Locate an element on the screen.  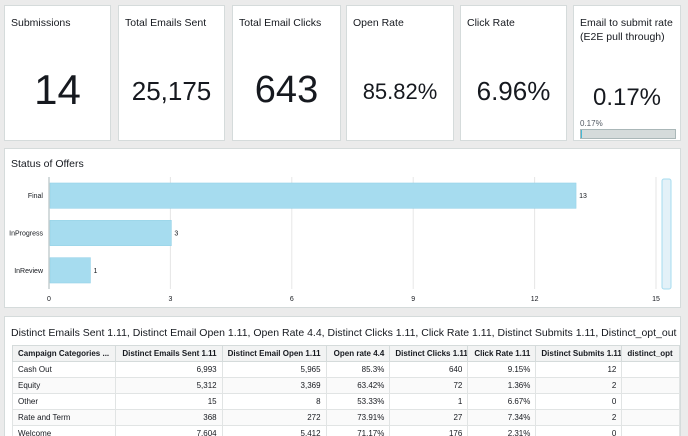
kpi-value: 0.17% is located at coordinates (627, 97).